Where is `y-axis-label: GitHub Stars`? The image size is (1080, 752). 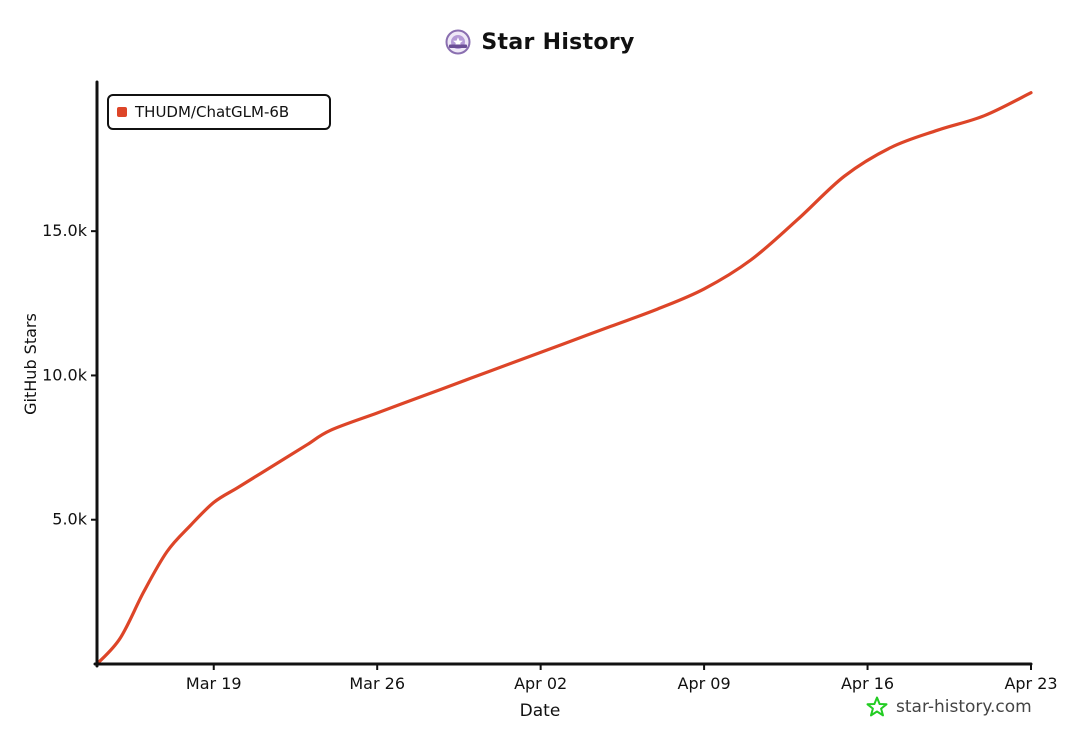 y-axis-label: GitHub Stars is located at coordinates (30, 364).